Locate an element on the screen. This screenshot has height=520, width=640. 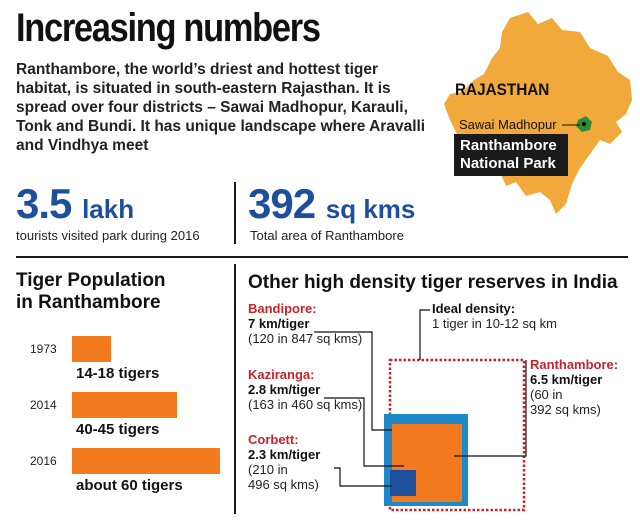
reserve-bandipore-note: (120 in 847 sq kms) is located at coordinates (305, 338).